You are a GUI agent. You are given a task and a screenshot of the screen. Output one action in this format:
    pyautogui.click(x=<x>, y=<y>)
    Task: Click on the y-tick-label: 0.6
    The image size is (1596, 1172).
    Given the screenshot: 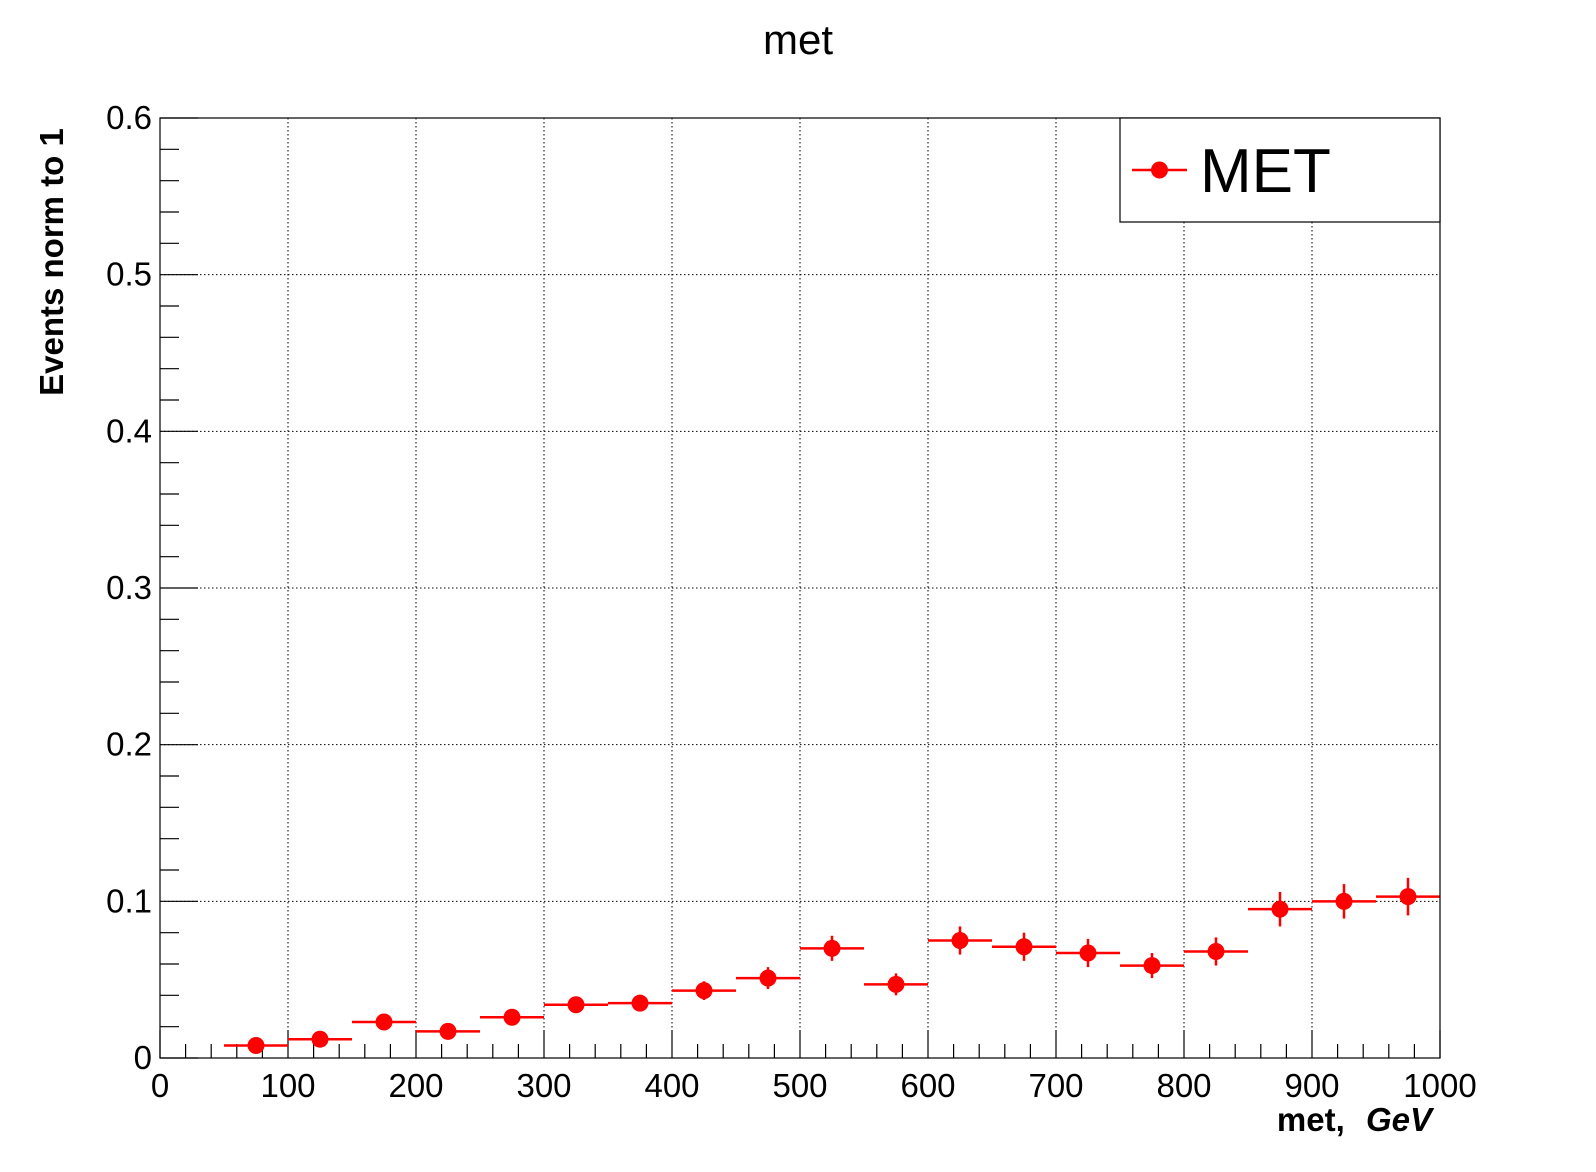 What is the action you would take?
    pyautogui.click(x=129, y=117)
    